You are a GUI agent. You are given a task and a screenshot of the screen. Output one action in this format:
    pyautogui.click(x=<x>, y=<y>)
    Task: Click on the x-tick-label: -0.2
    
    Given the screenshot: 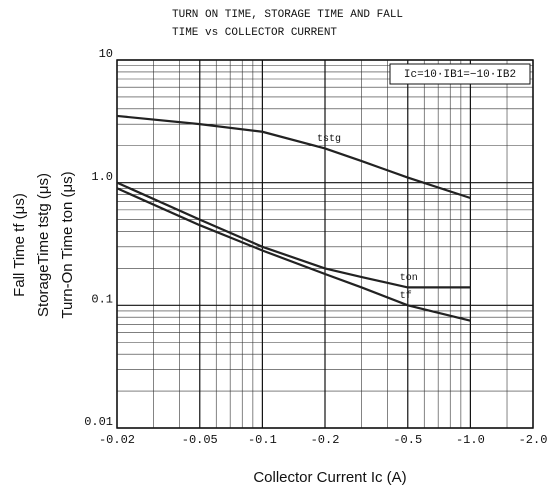 What is the action you would take?
    pyautogui.click(x=325, y=440)
    